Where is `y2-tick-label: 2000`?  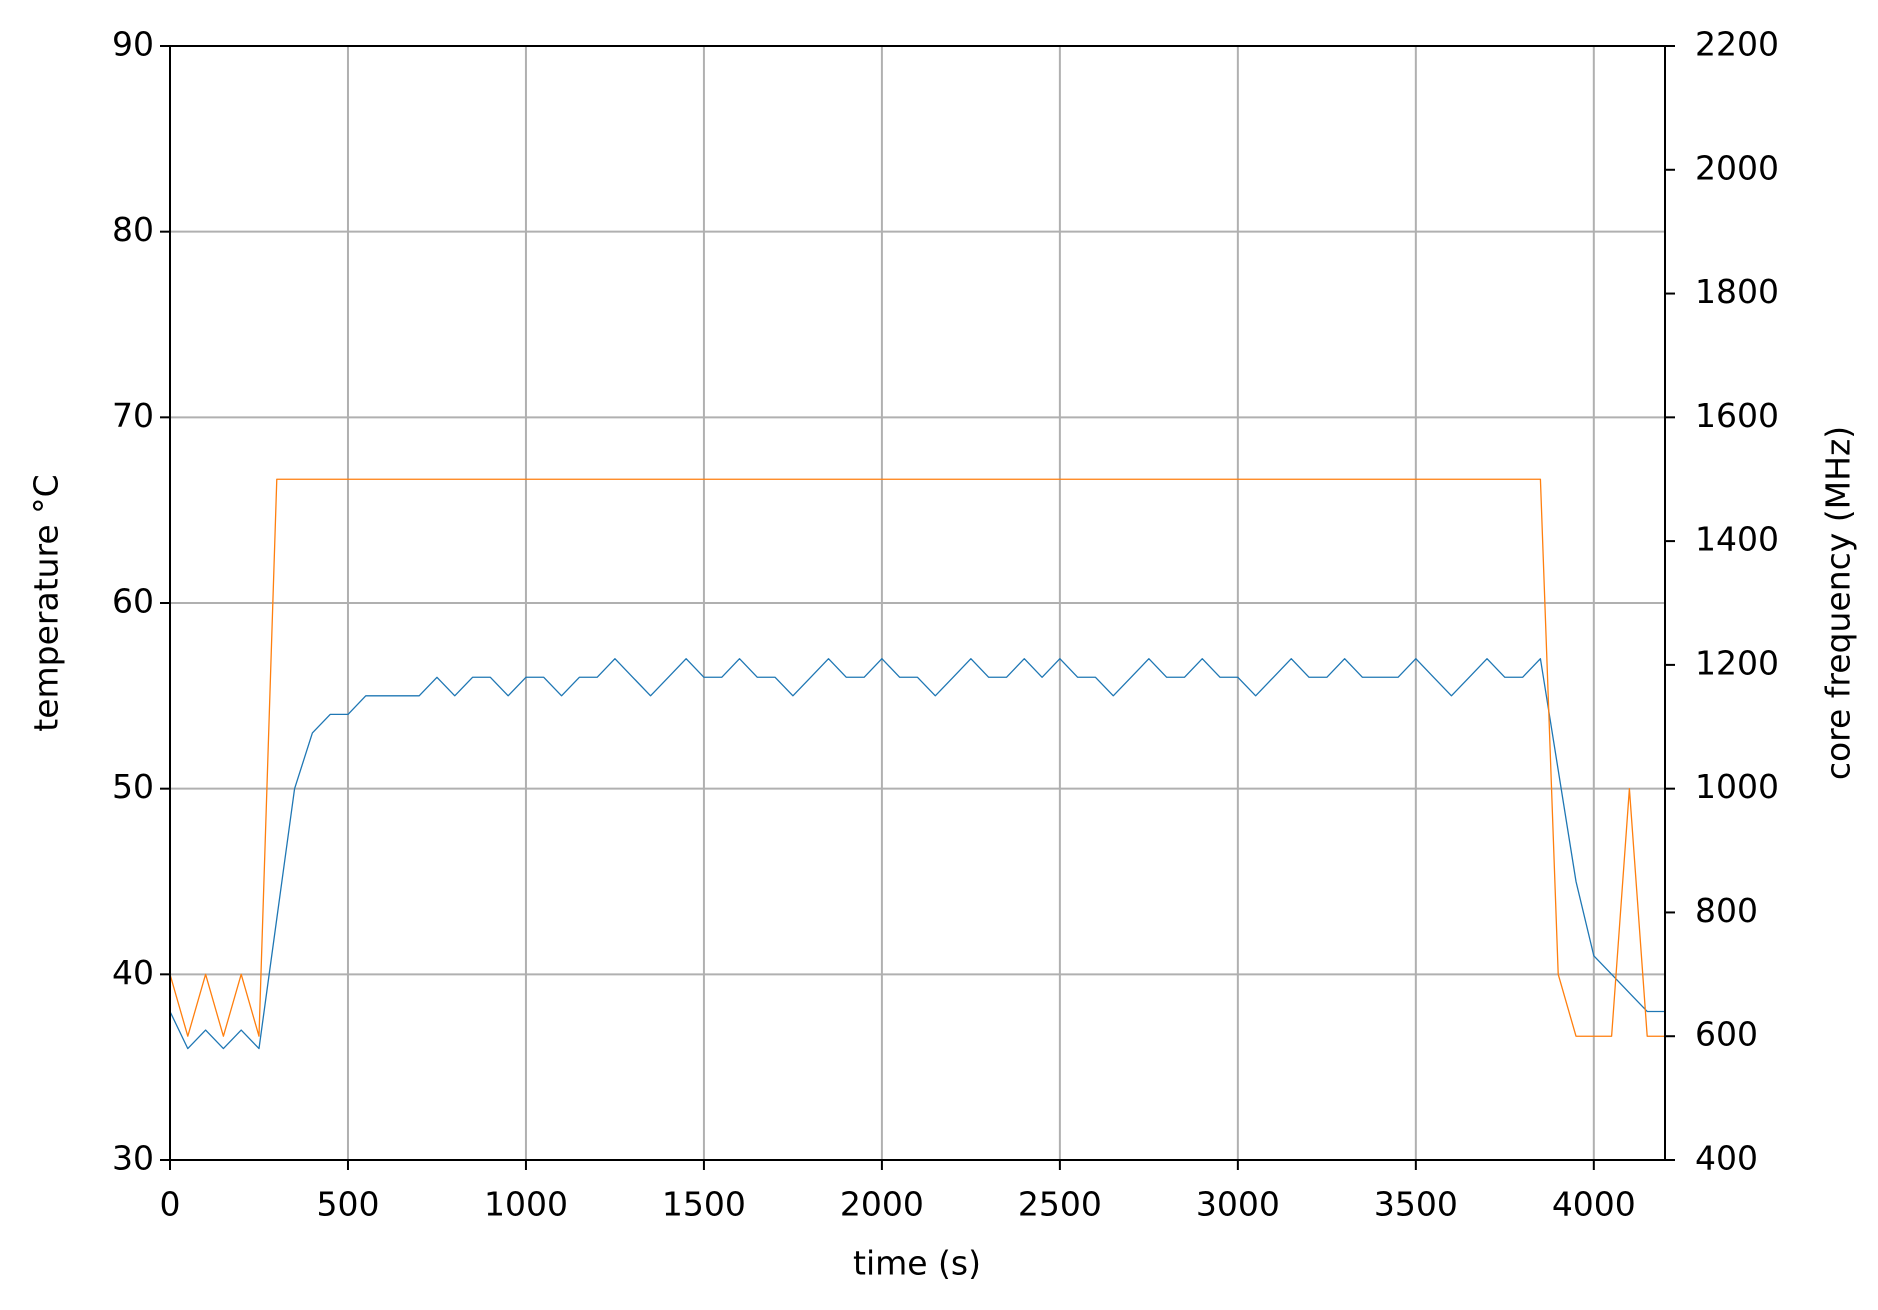
y2-tick-label: 2000 is located at coordinates (1737, 167).